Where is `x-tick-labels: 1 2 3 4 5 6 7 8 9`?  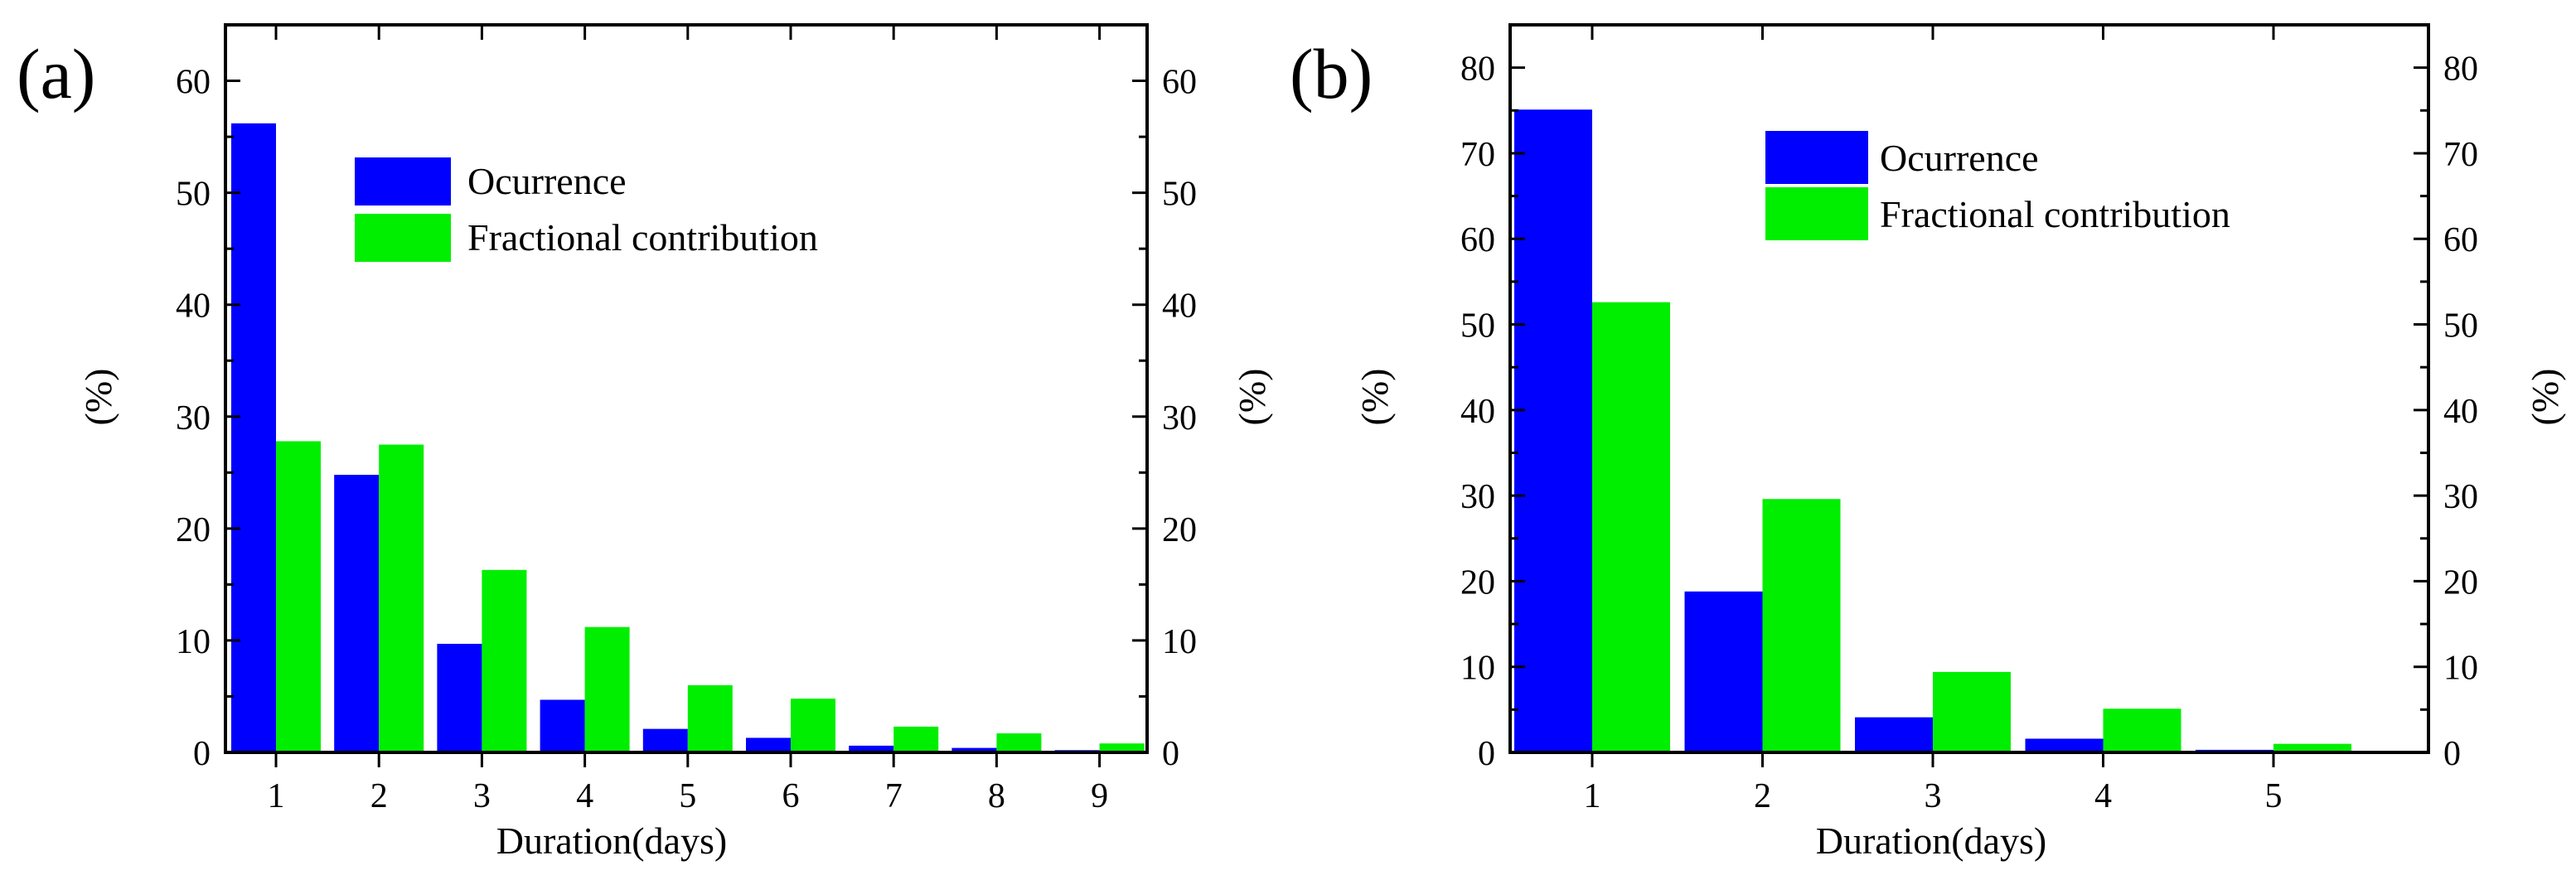 x-tick-labels: 1 2 3 4 5 6 7 8 9 is located at coordinates (688, 796).